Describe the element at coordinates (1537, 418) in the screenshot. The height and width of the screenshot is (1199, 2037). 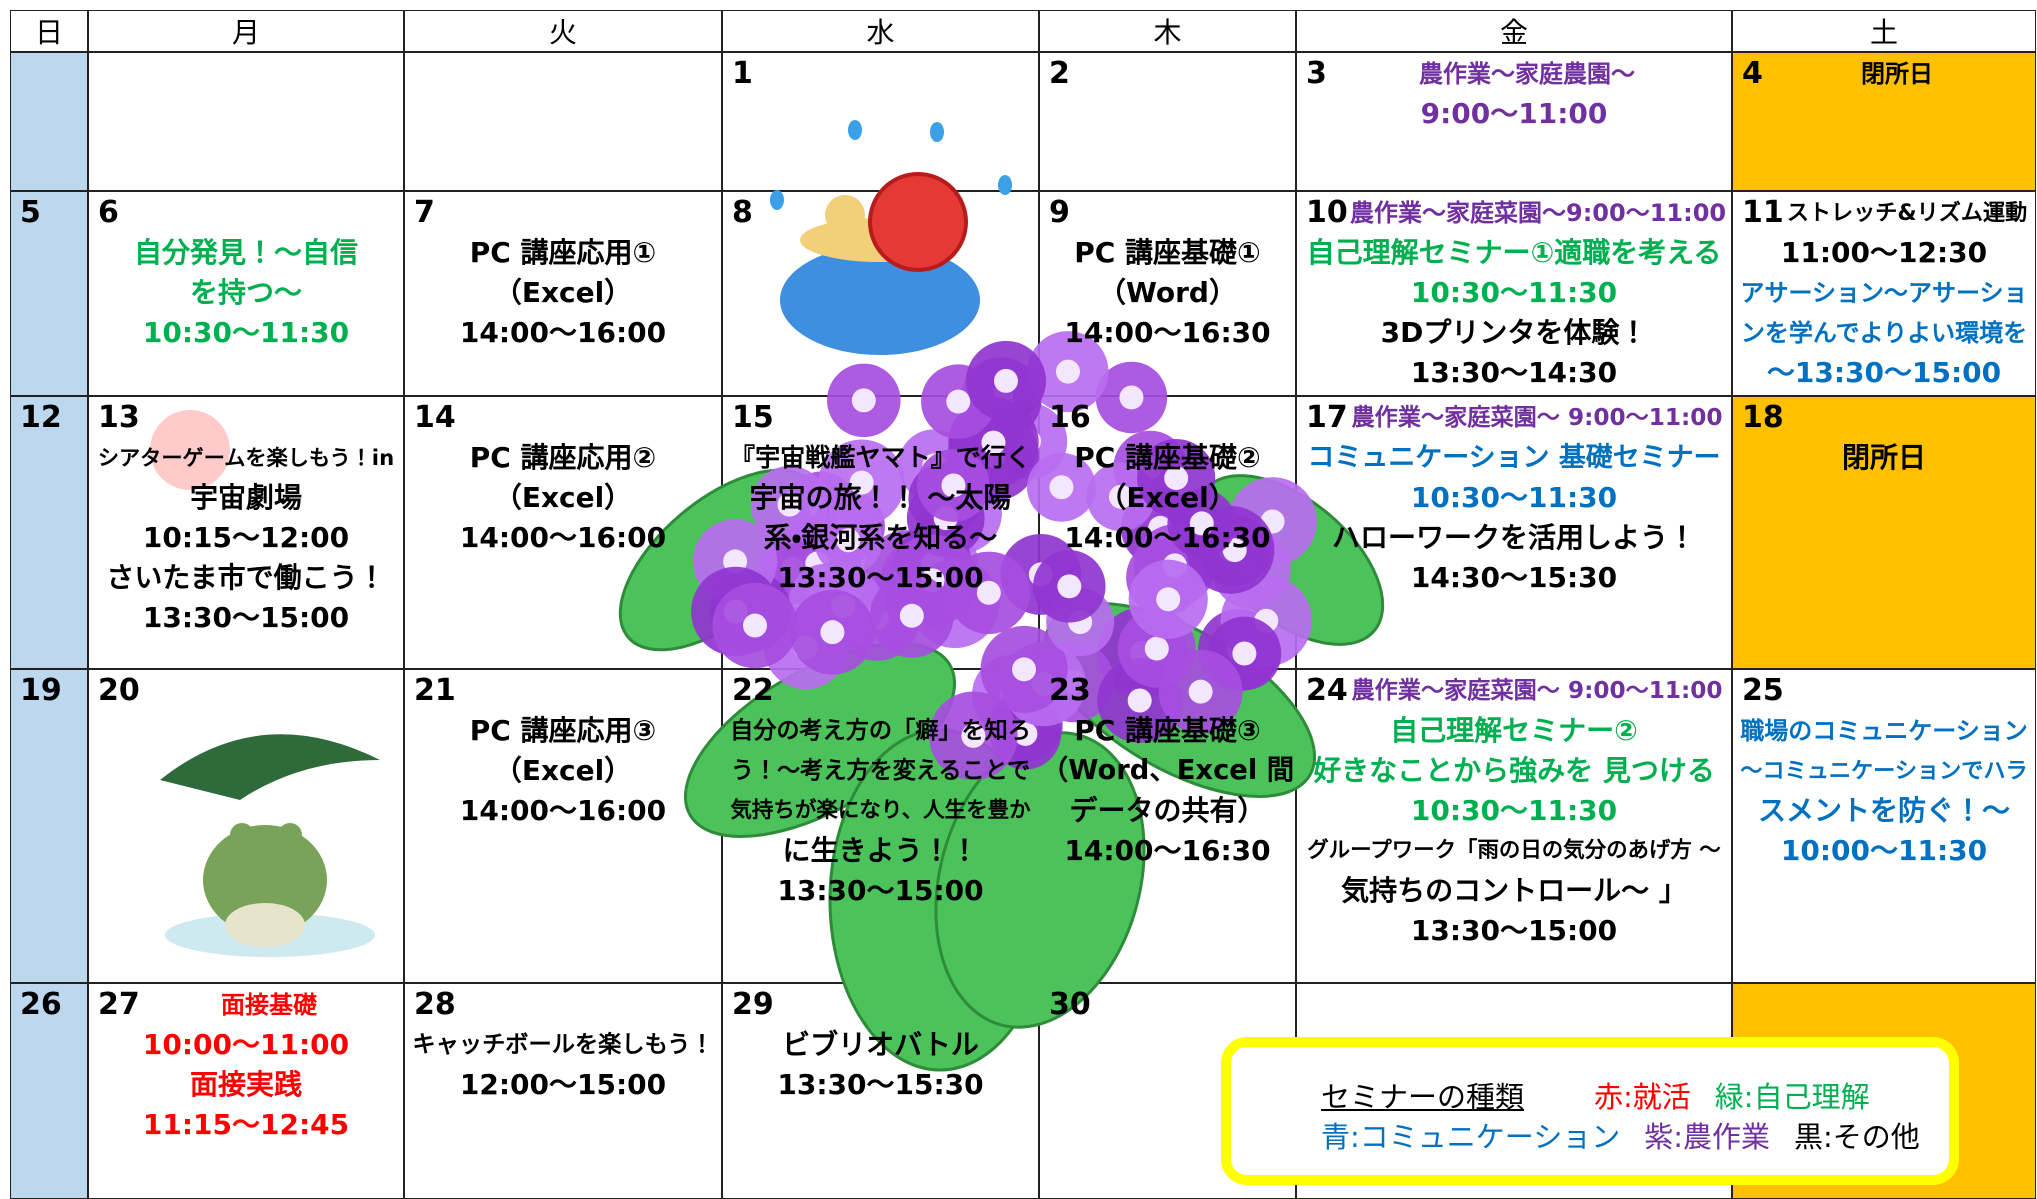
I see `event-heading: 農作業～家庭菜園～ 9:00～11:00` at that location.